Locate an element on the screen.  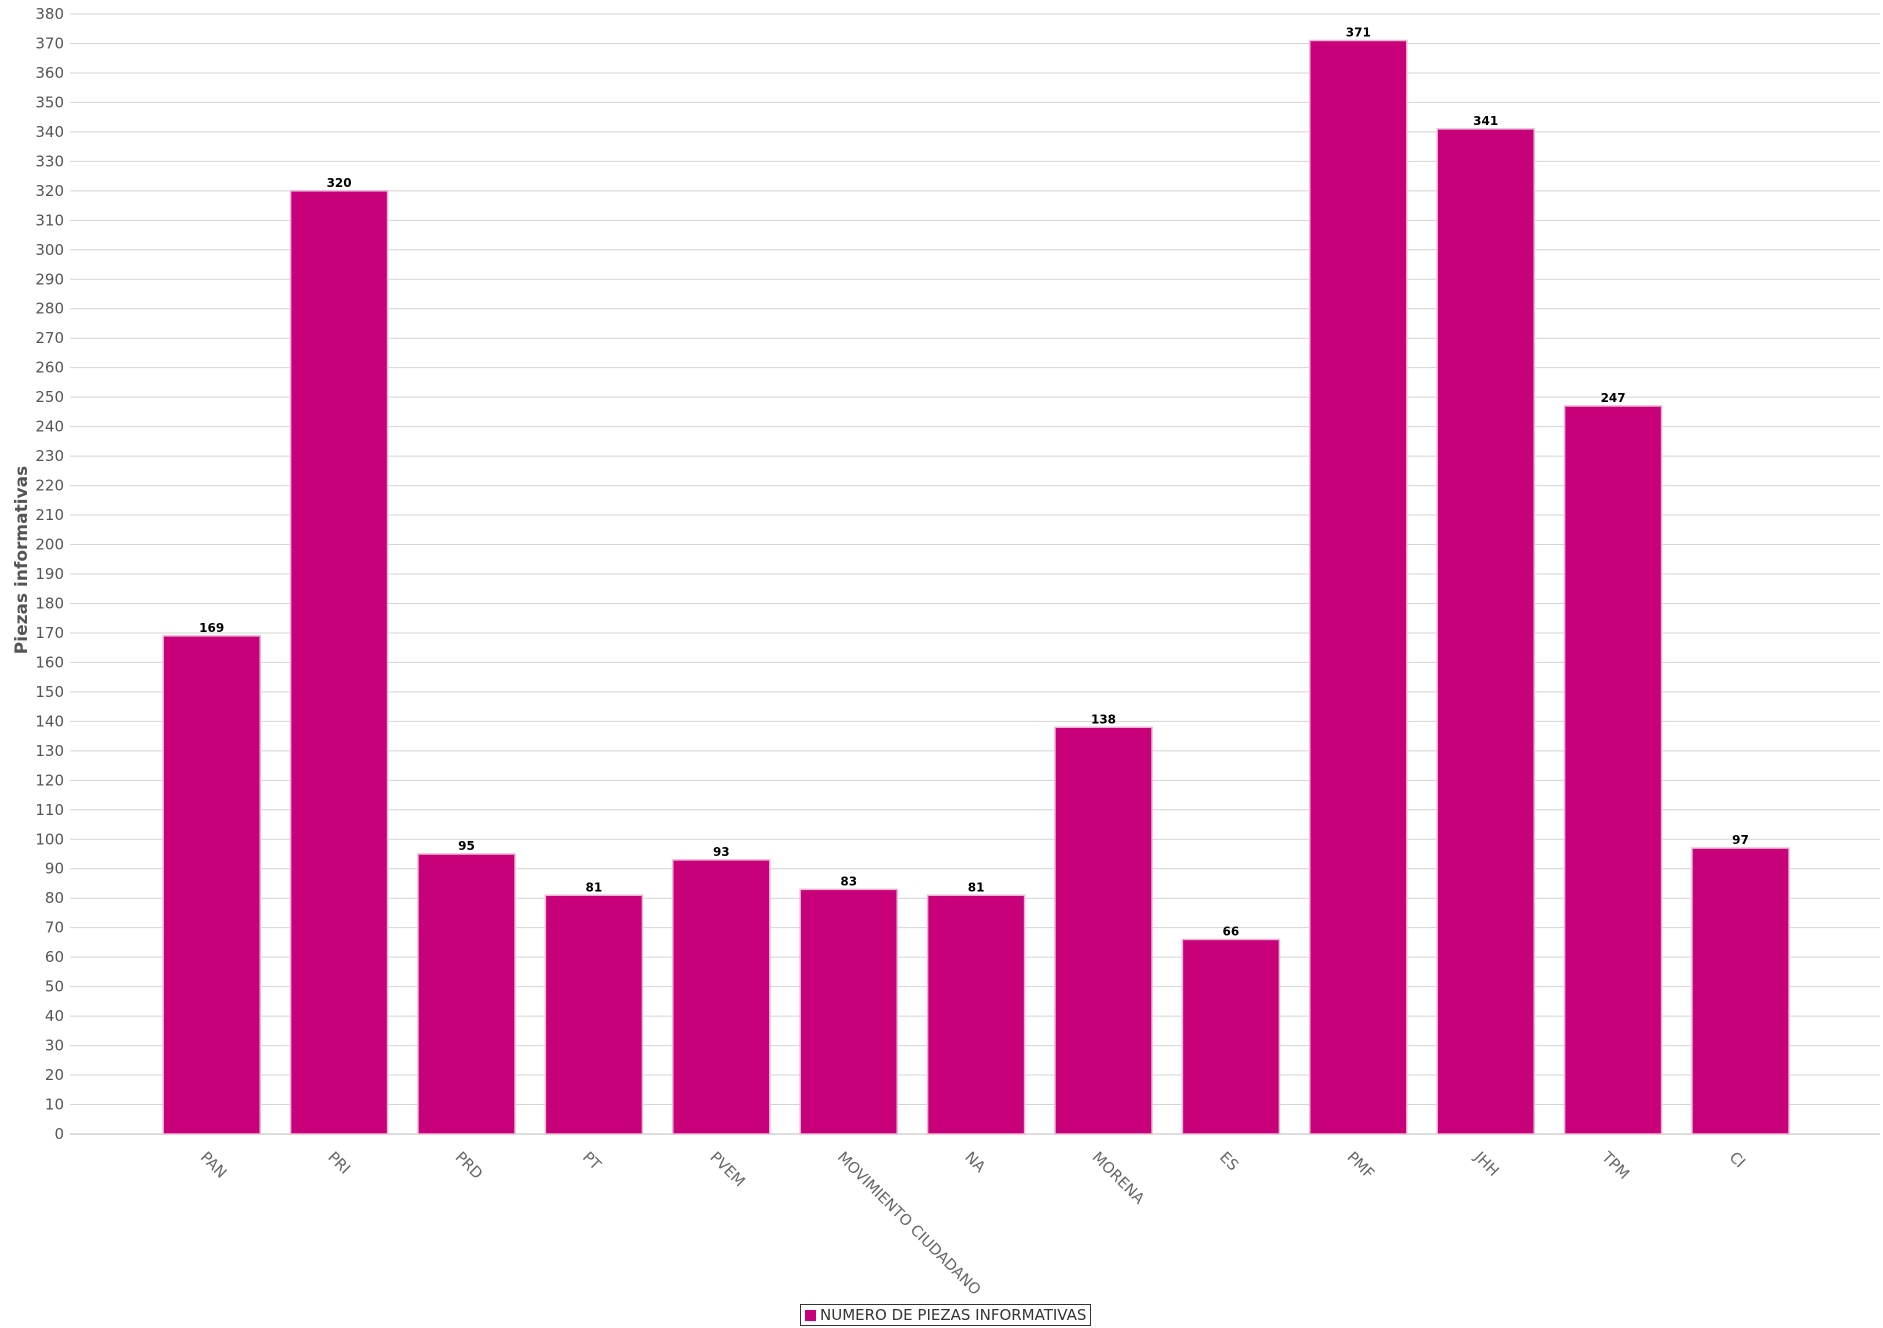
data-label: 95 is located at coordinates (466, 846).